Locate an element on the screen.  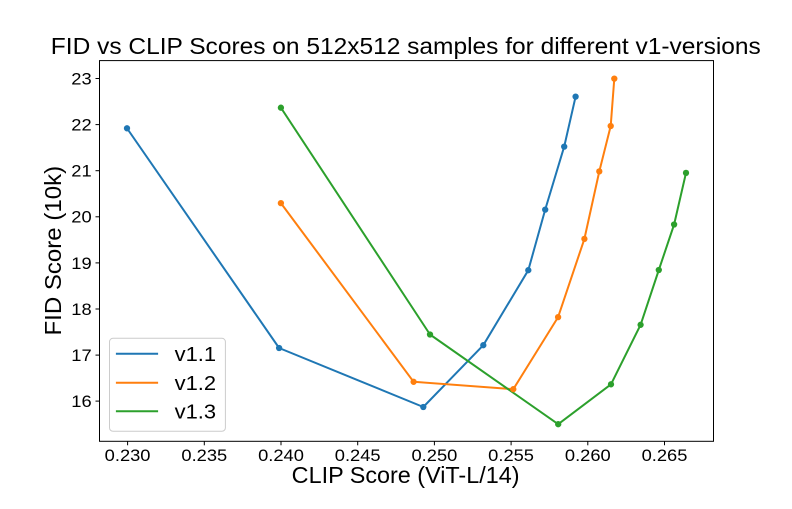
svg-text: 0.255 is located at coordinates (511, 455).